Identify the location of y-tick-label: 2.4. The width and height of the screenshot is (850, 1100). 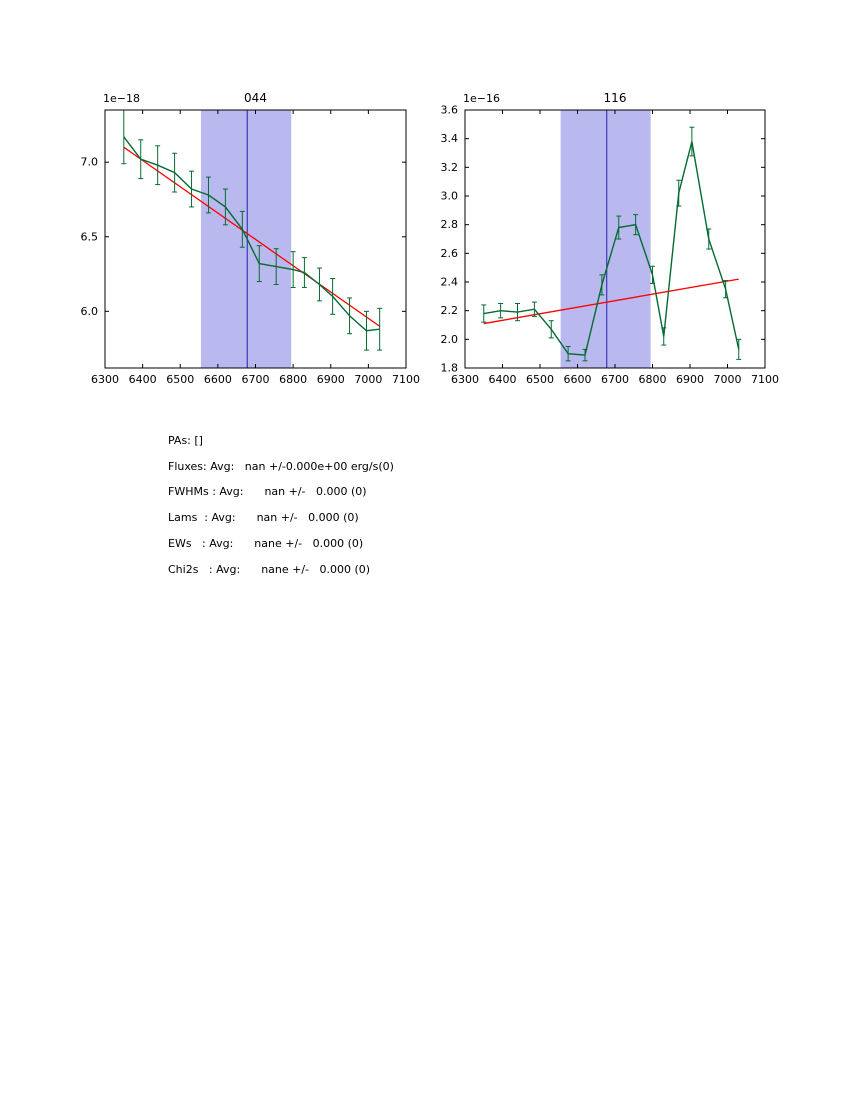
(450, 282).